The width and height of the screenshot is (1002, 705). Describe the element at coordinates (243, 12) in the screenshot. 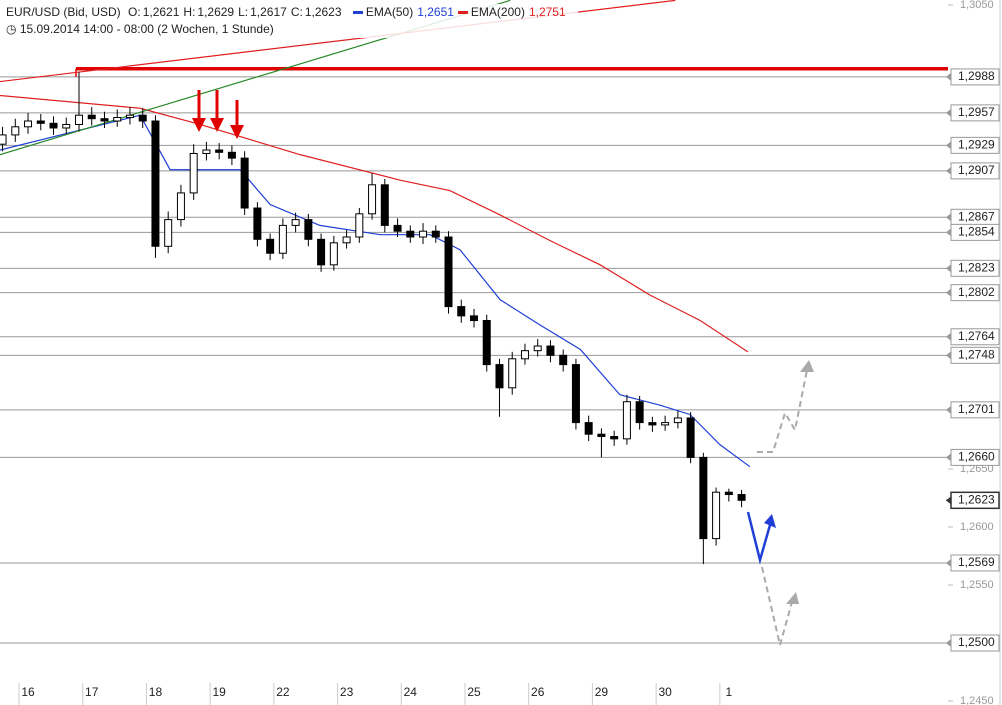

I see `quote-name: L:` at that location.